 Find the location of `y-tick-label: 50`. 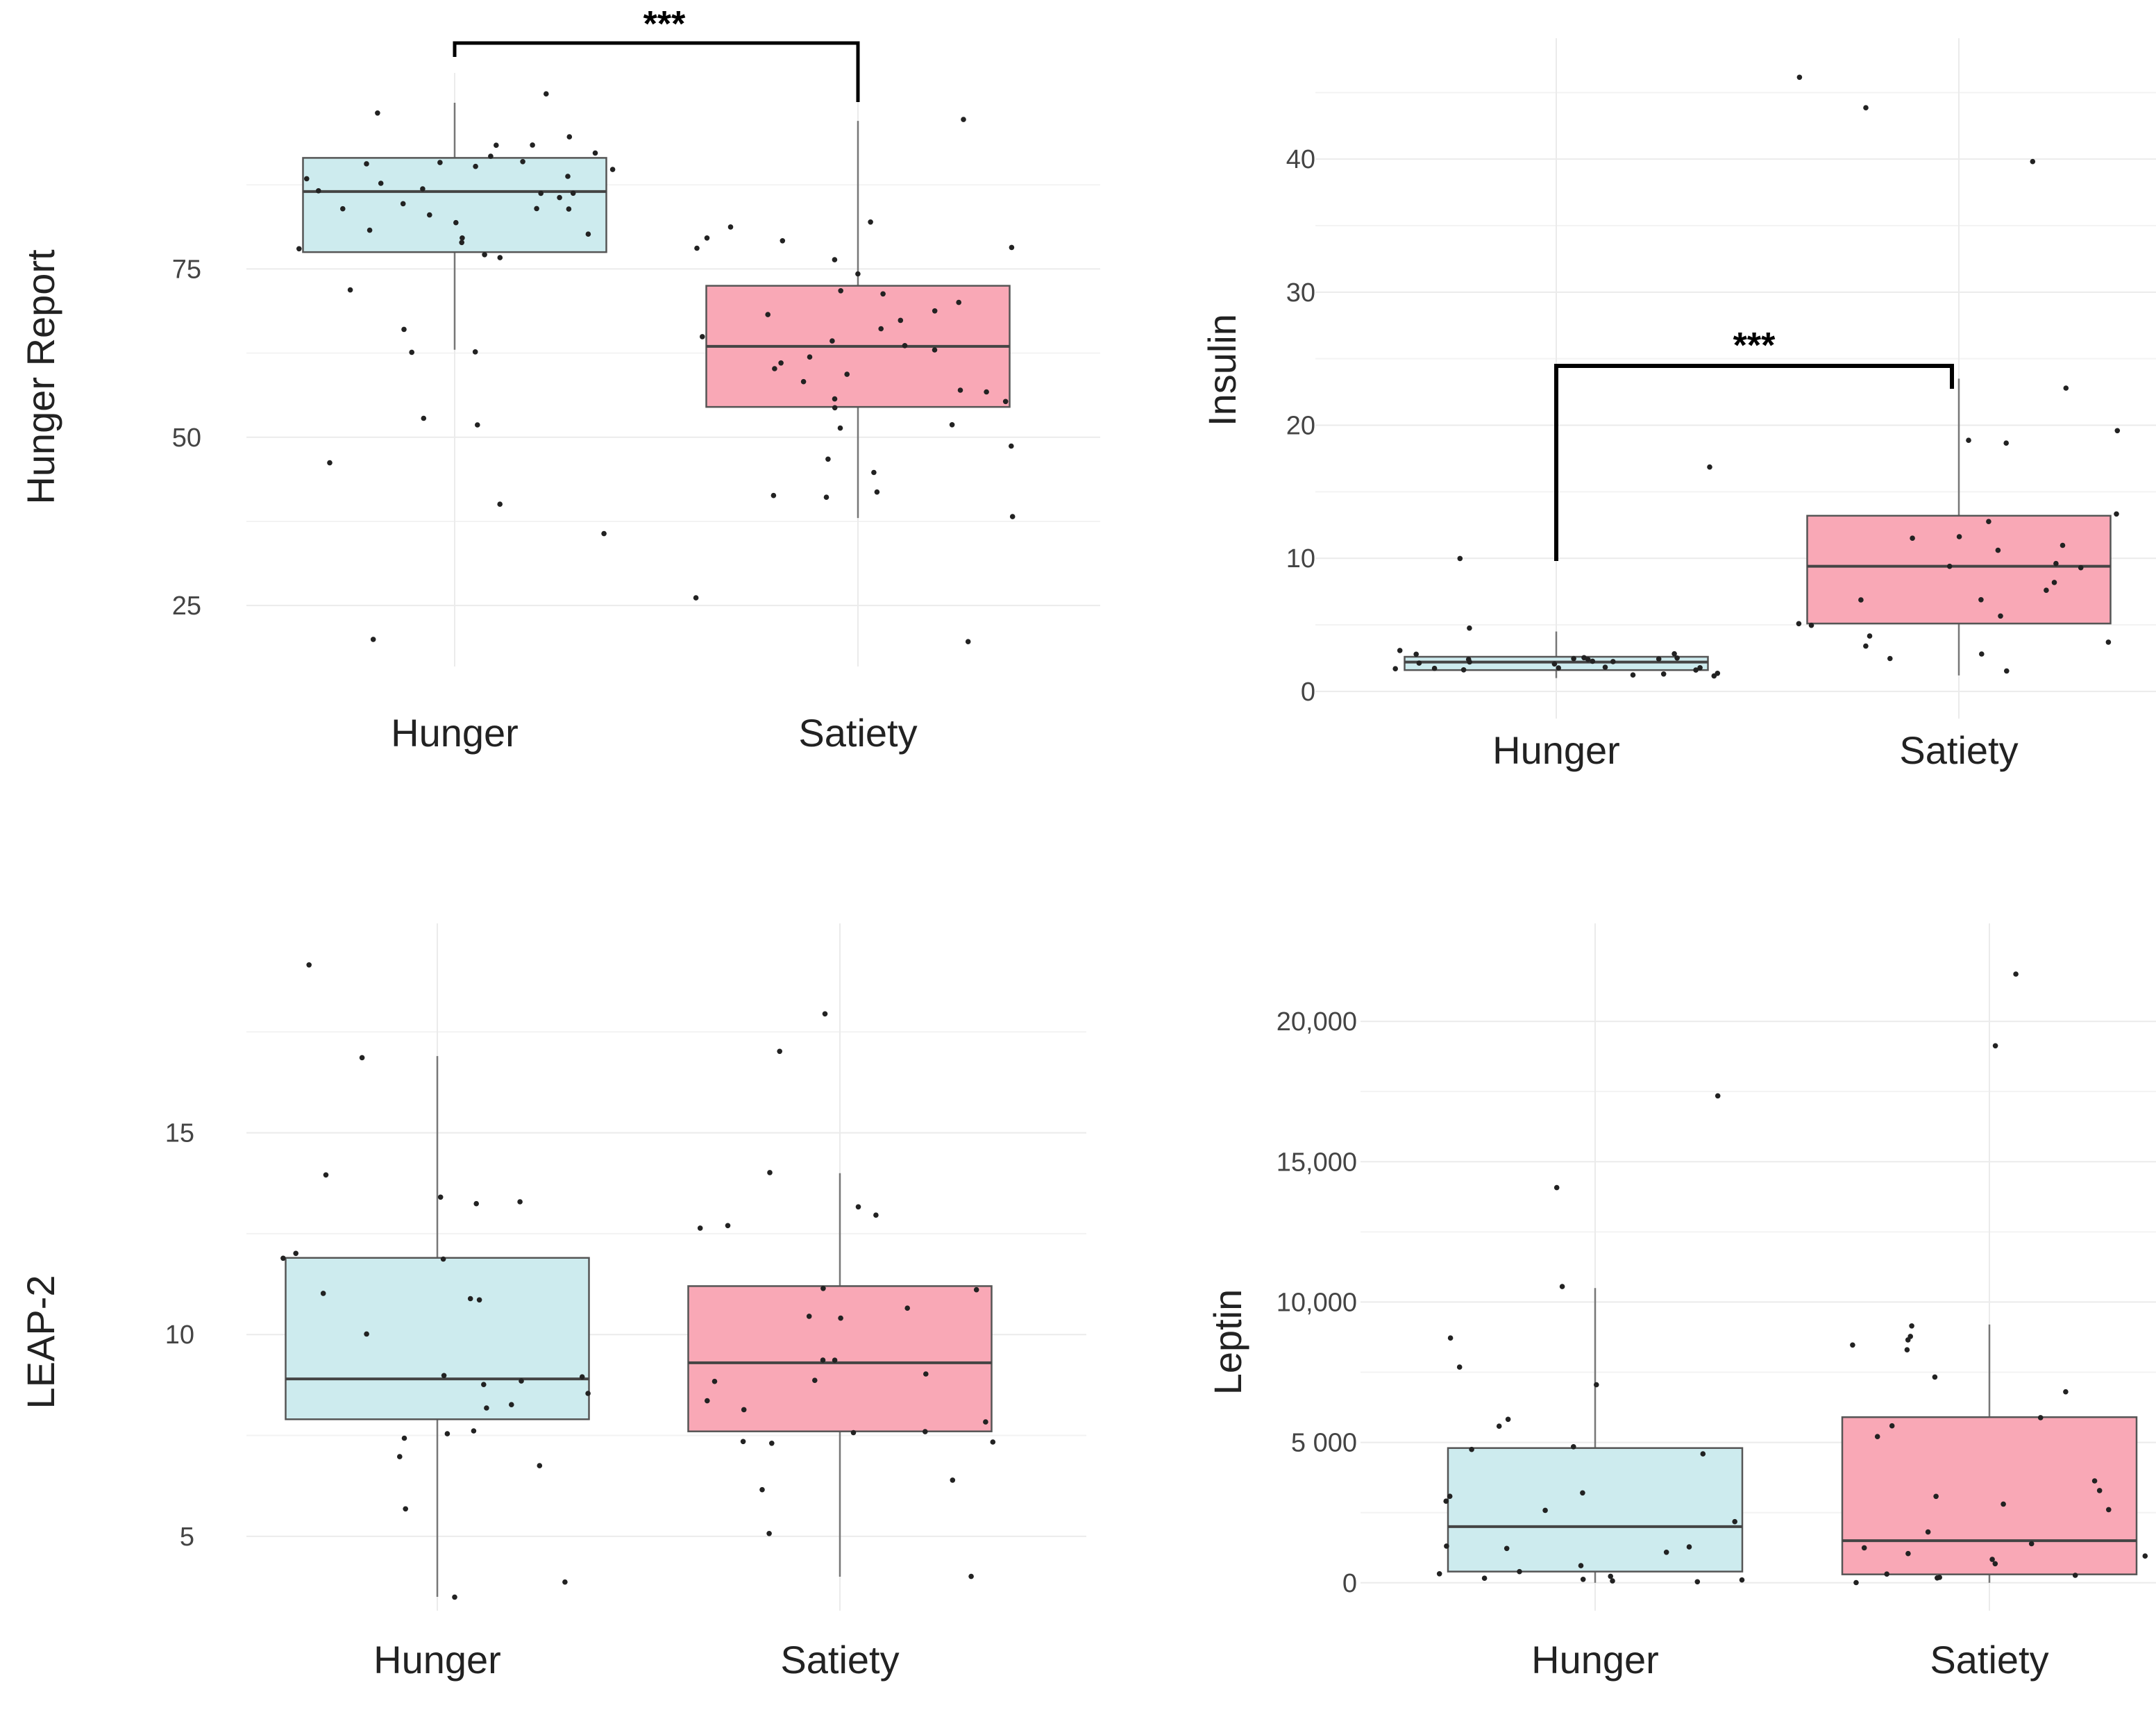

y-tick-label: 50 is located at coordinates (187, 438).